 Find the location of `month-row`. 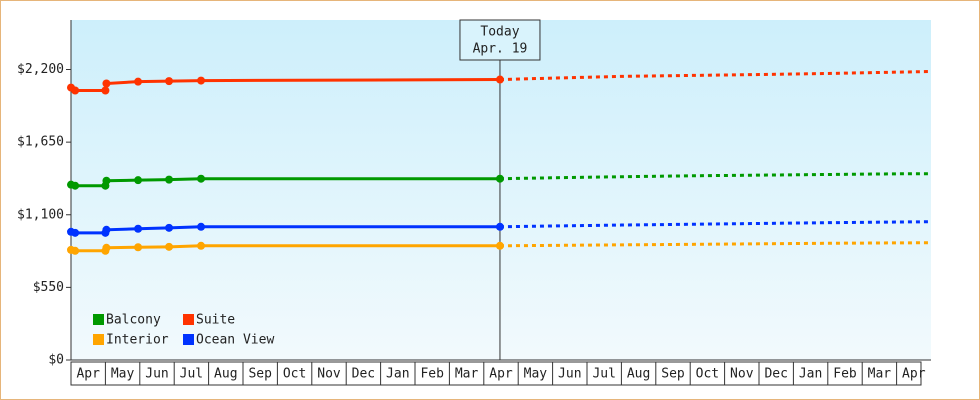

month-row is located at coordinates (496, 373).